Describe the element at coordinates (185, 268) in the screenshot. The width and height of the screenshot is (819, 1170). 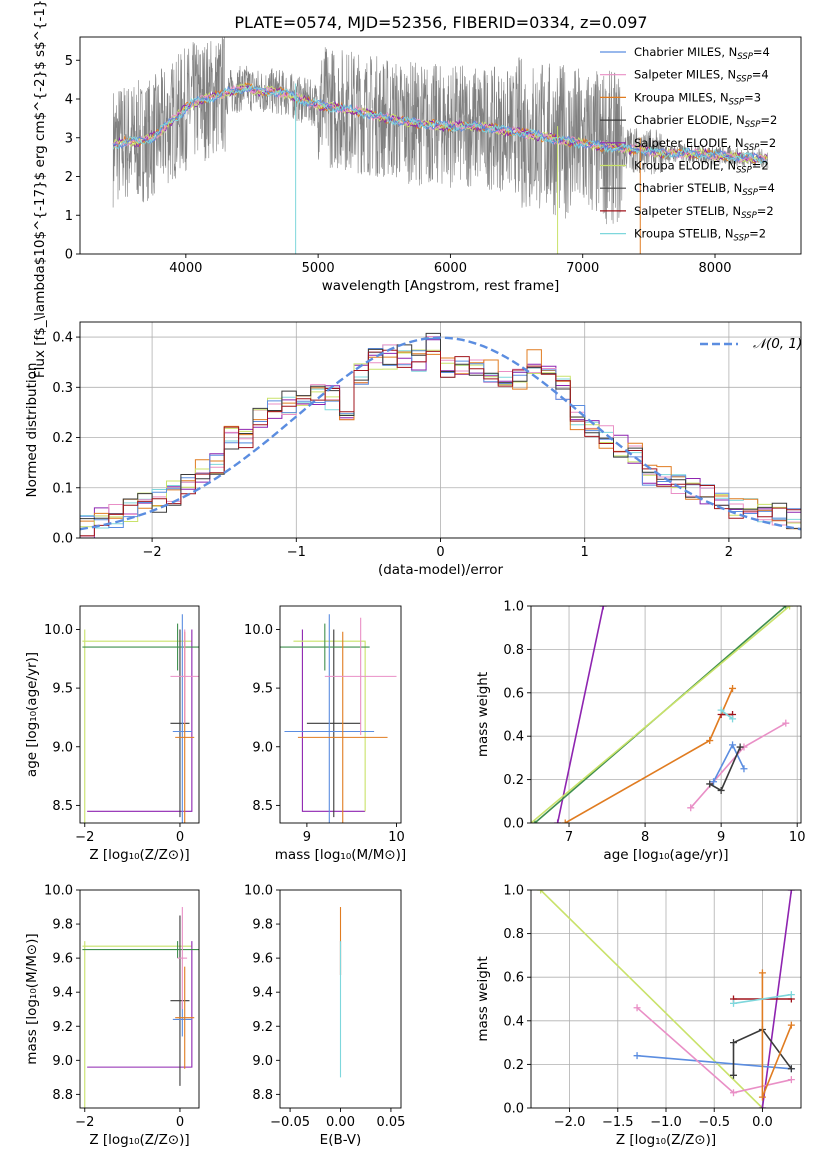
I see `x-tick-label: 4000` at that location.